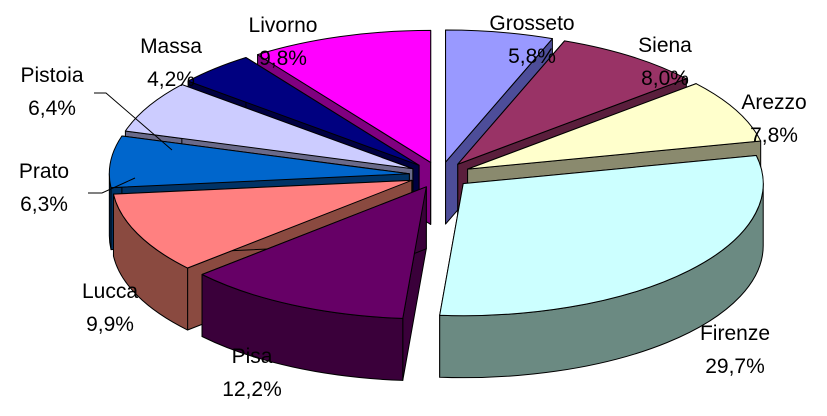 The width and height of the screenshot is (827, 416). I want to click on slice-value-firenze: 29,7%, so click(735, 366).